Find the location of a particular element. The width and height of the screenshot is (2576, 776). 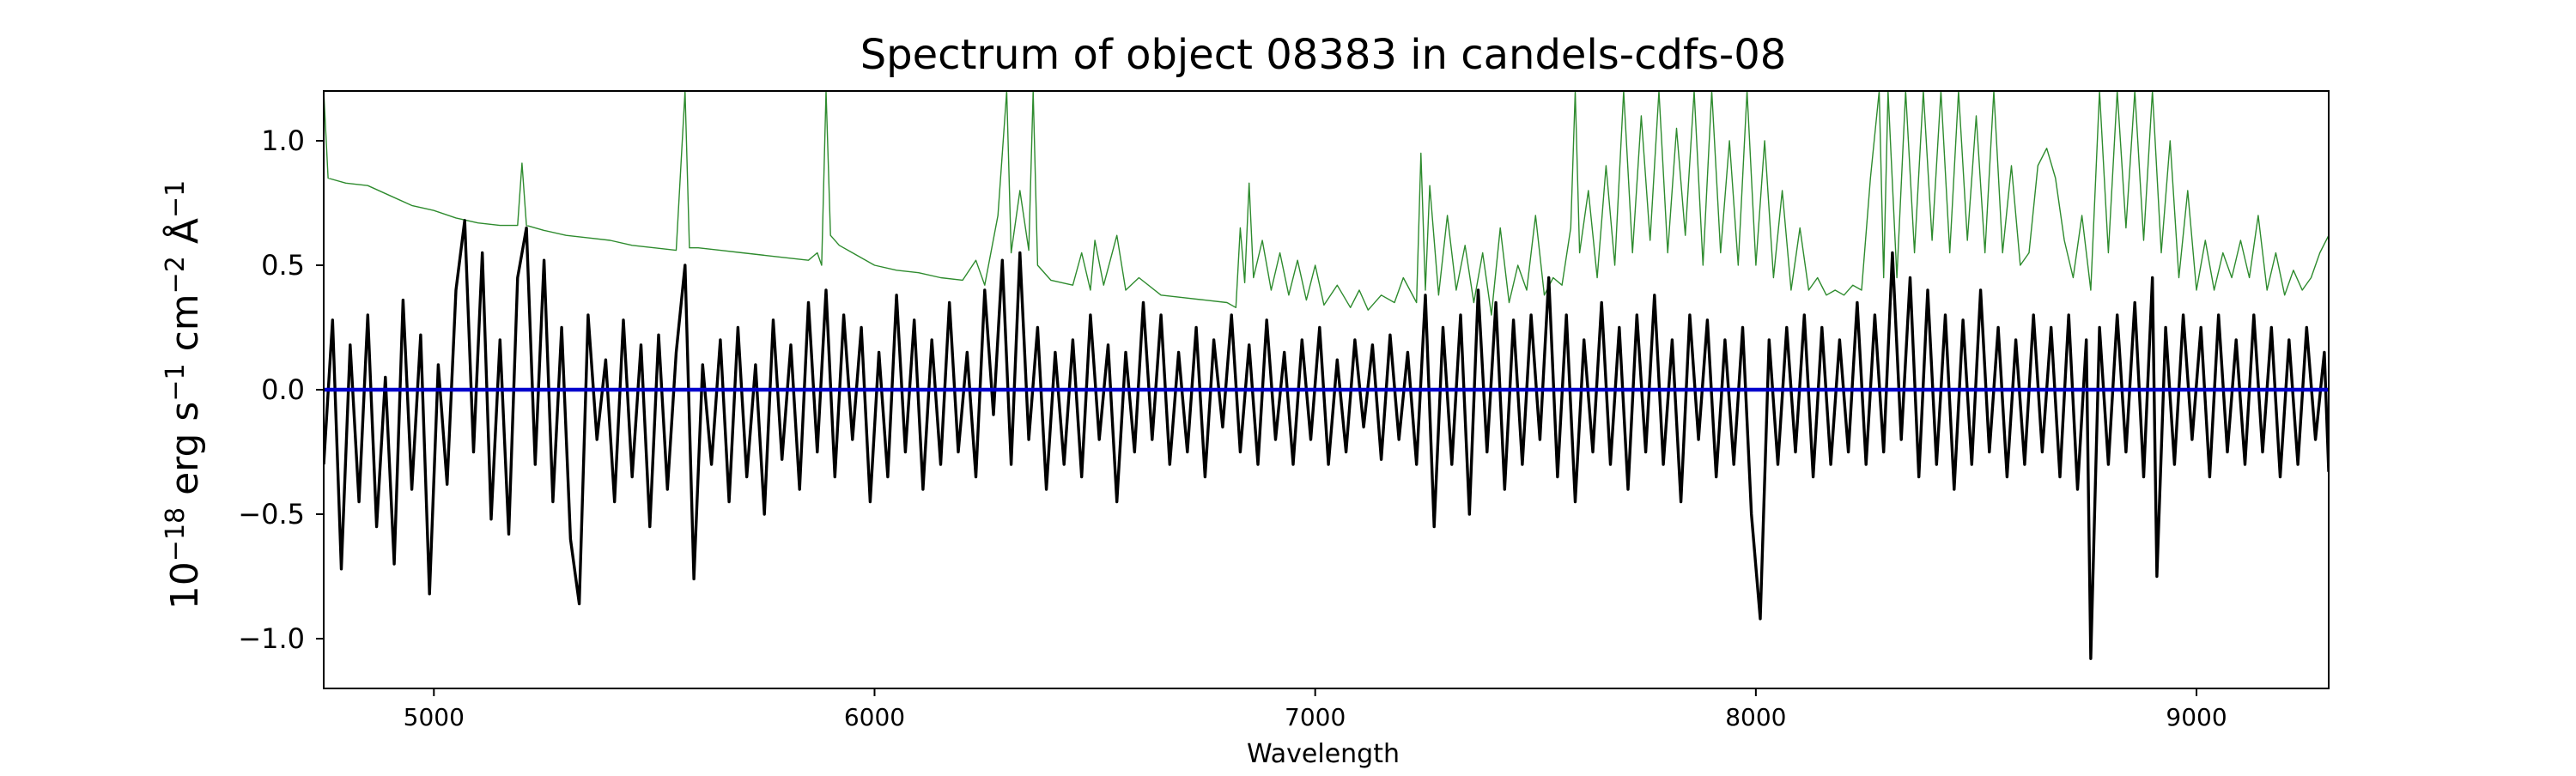

y-tick-label: −1.0 is located at coordinates (271, 638).